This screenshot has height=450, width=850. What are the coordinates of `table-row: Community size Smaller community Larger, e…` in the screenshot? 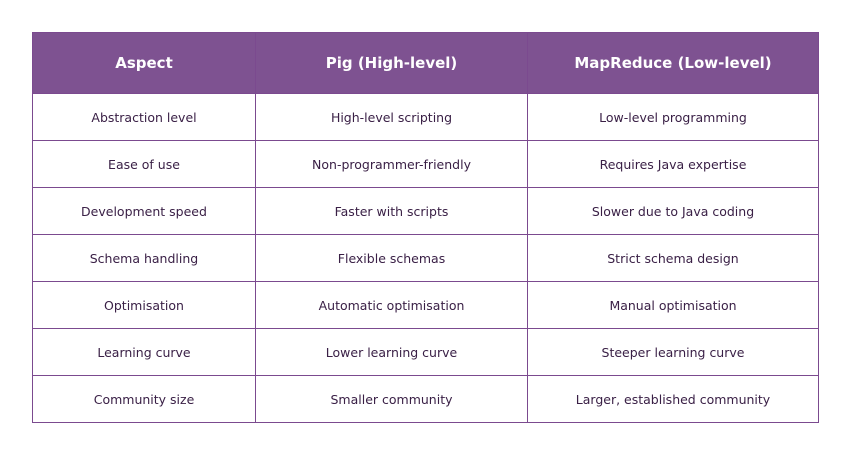 It's located at (425, 399).